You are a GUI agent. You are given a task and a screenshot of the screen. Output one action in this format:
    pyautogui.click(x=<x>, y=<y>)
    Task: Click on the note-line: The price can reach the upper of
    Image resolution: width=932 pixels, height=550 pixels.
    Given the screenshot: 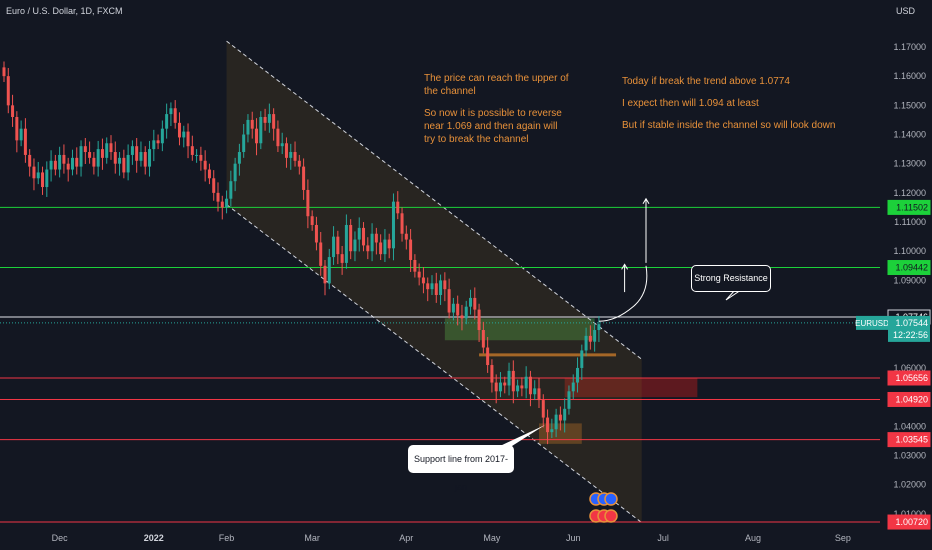 What is the action you would take?
    pyautogui.click(x=496, y=78)
    